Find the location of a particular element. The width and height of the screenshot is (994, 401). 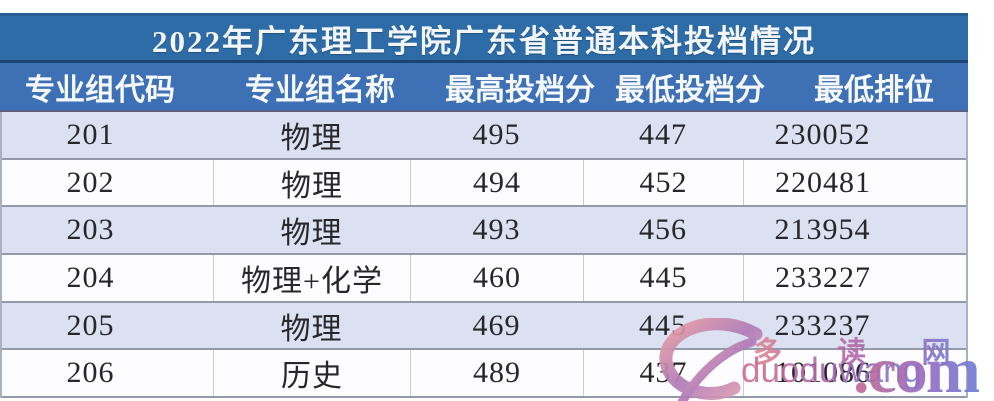

cell-min-rank: 101086 is located at coordinates (854, 373).